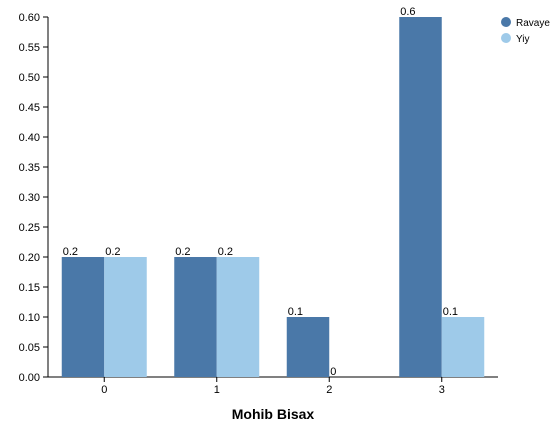 This screenshot has width=557, height=429. Describe the element at coordinates (29, 168) in the screenshot. I see `y-tick-label: 0.35` at that location.